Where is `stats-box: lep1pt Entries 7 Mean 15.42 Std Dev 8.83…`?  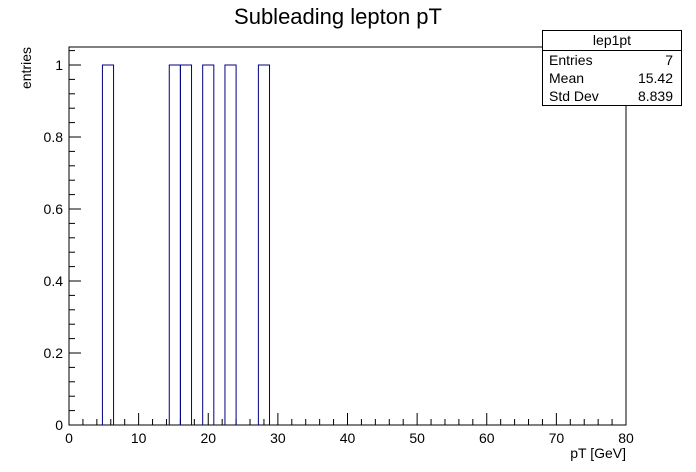
stats-box: lep1pt Entries 7 Mean 15.42 Std Dev 8.83… is located at coordinates (612, 68).